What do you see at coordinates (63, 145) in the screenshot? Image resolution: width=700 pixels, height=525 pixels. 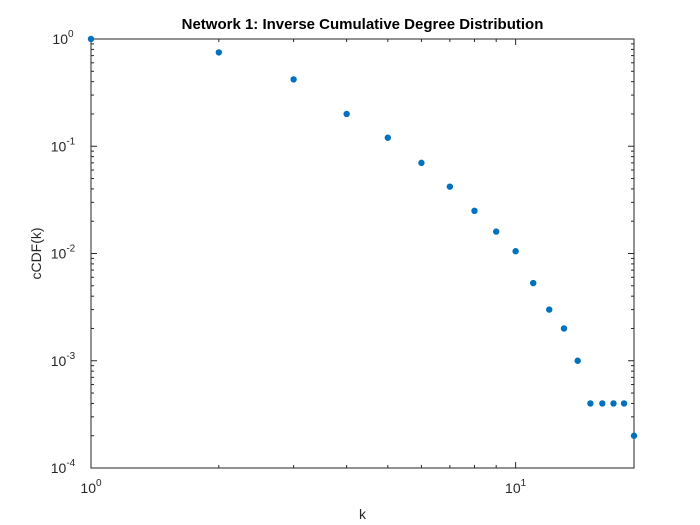 I see `y-tick-label: 10⁻¹` at bounding box center [63, 145].